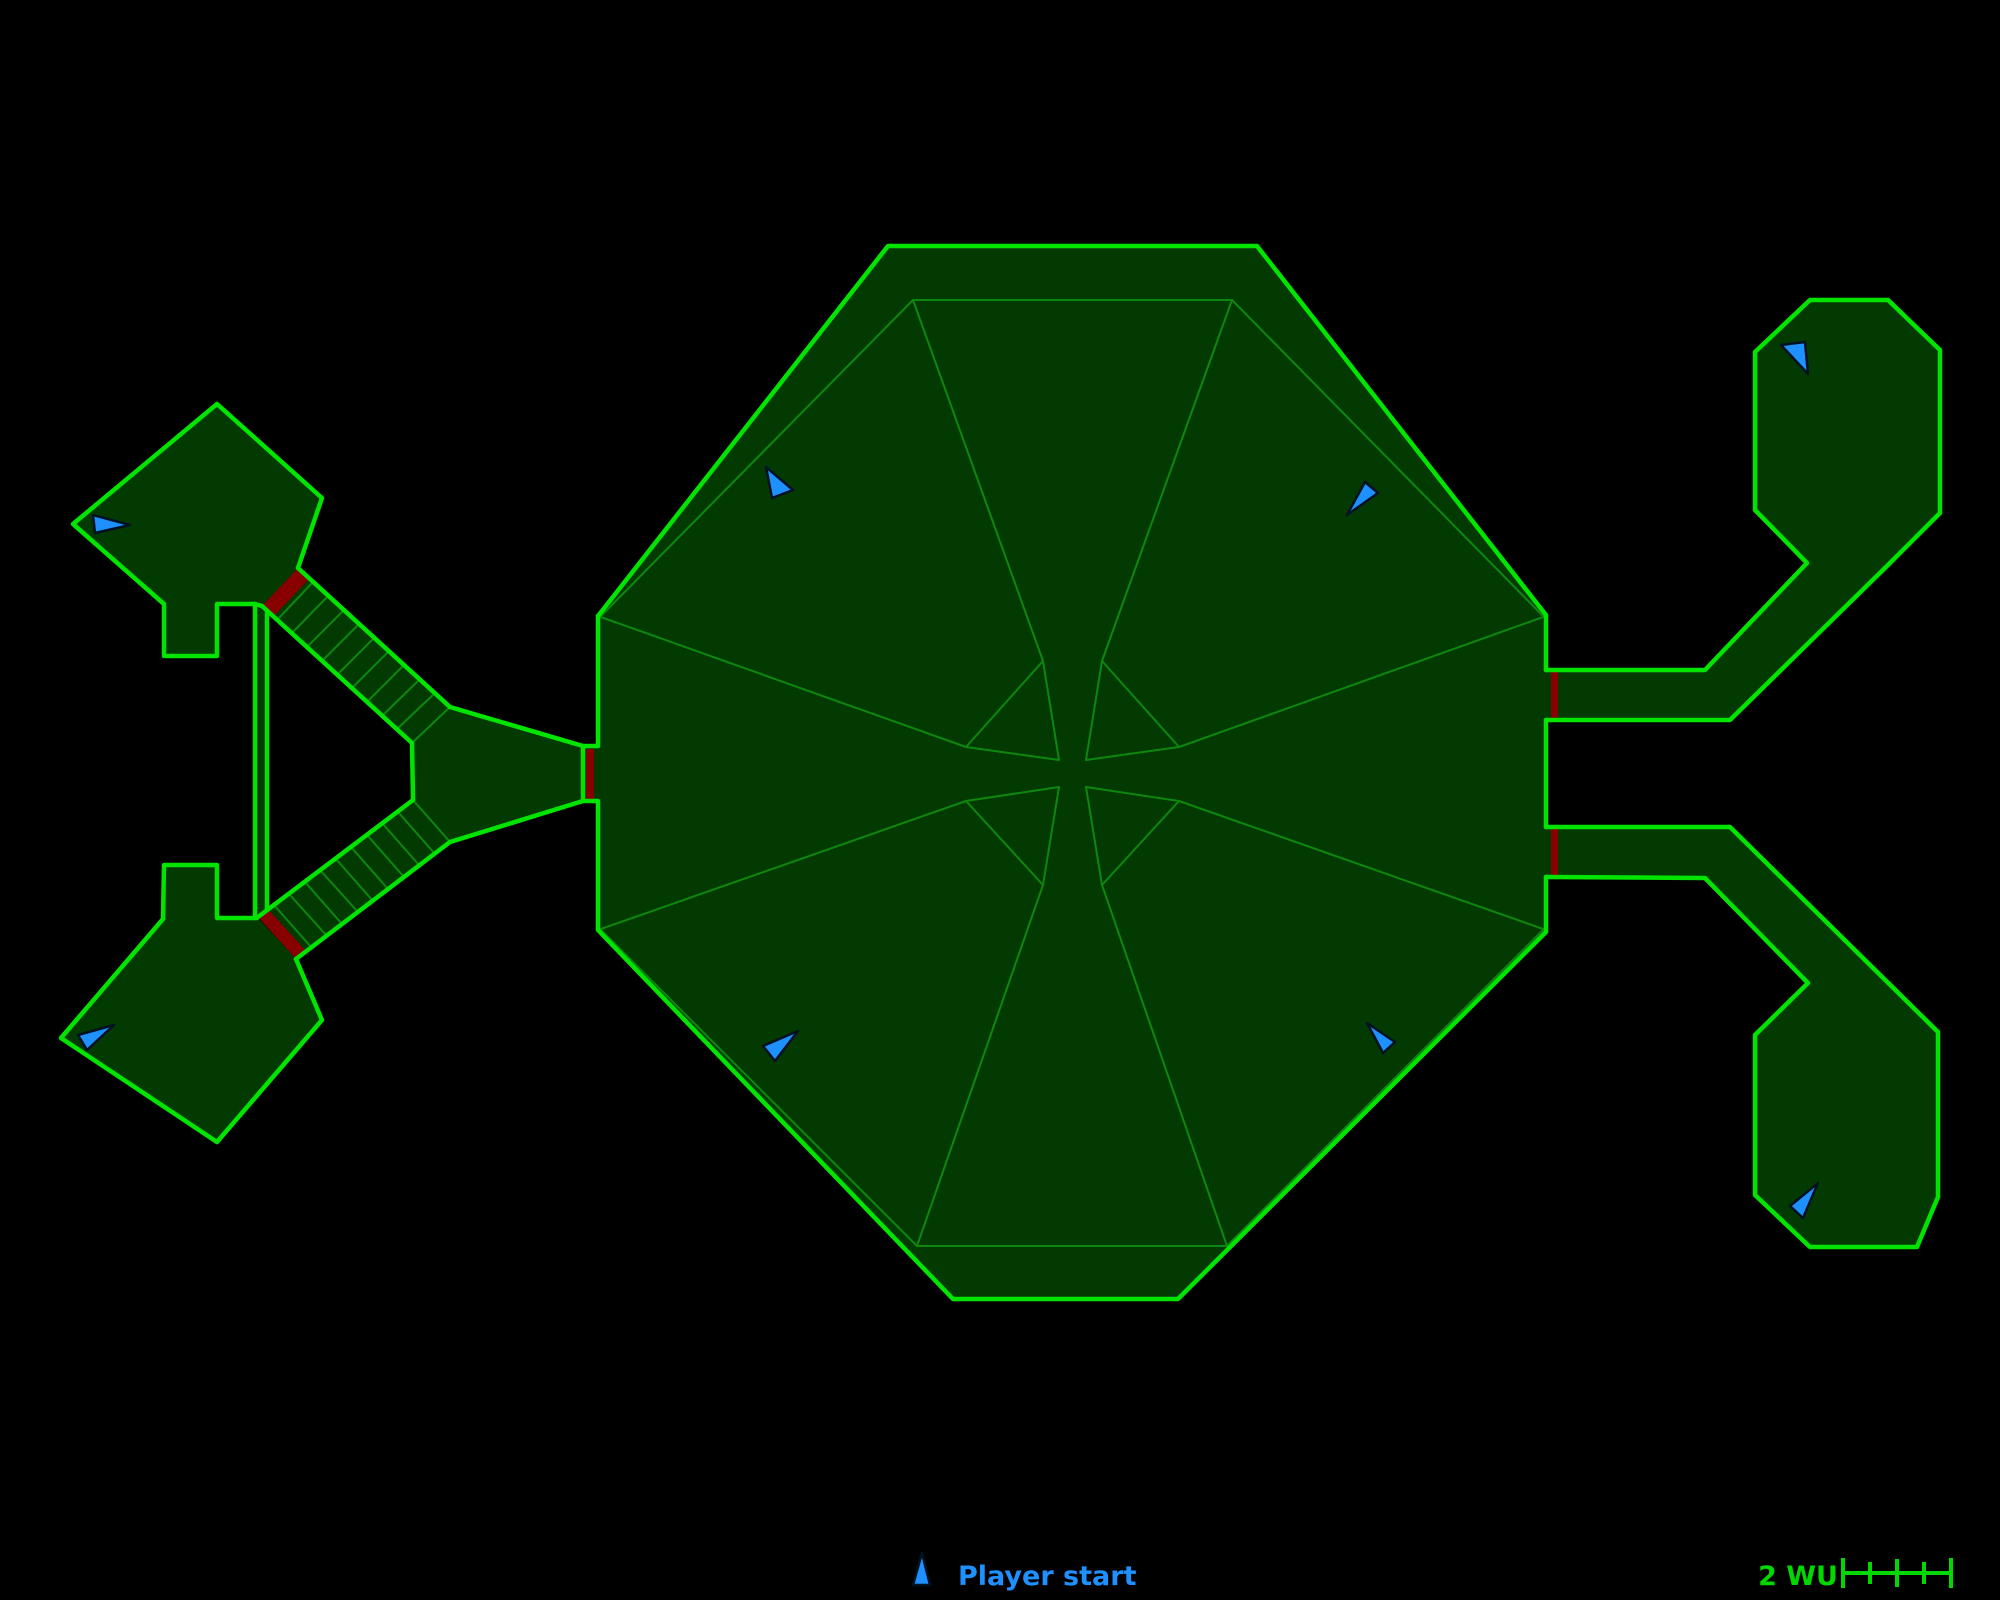 The width and height of the screenshot is (2000, 1600). I want to click on scale-bar-label: 2 WU, so click(1798, 1576).